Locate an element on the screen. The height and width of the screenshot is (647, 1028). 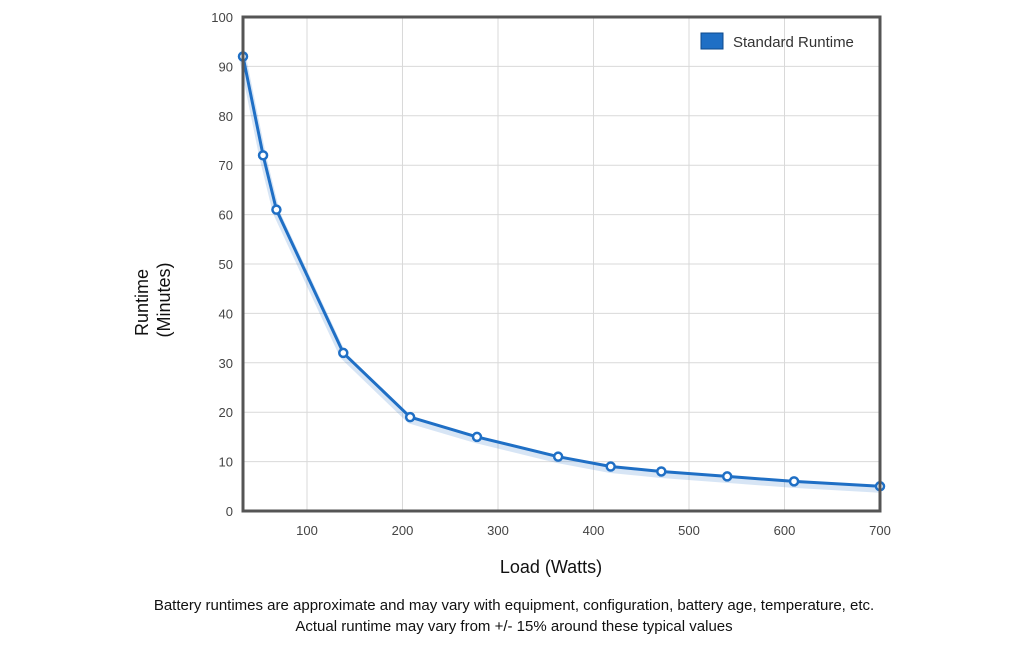
y-tick-label: 40 is located at coordinates (226, 313).